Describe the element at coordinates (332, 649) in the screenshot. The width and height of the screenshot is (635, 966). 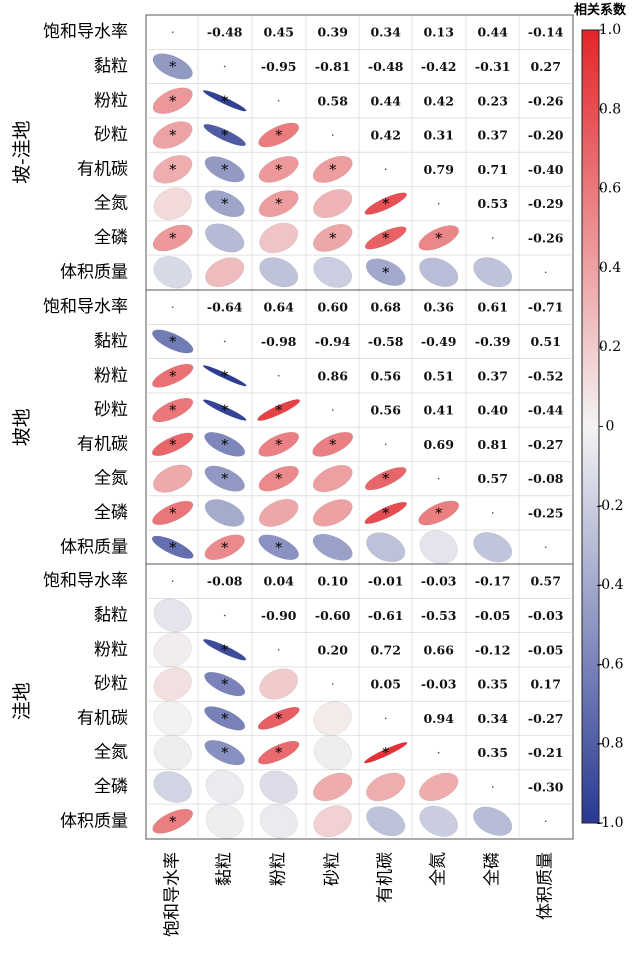
I see `correlation-value: 0.20` at that location.